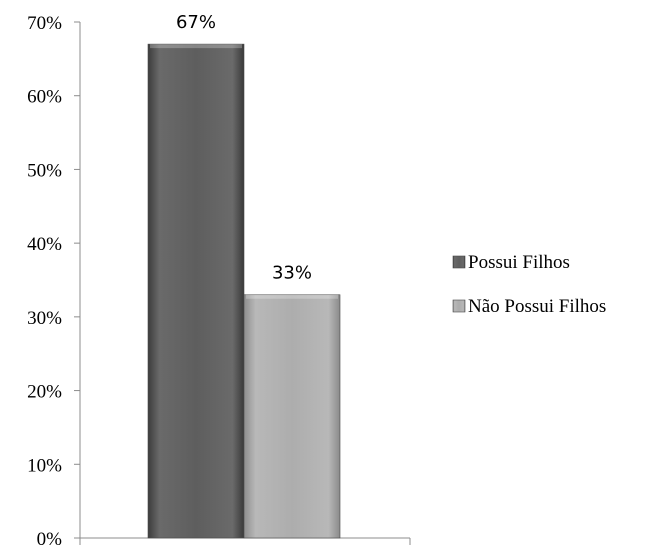 The image size is (645, 546). I want to click on y-tick-label: 60%, so click(44, 97).